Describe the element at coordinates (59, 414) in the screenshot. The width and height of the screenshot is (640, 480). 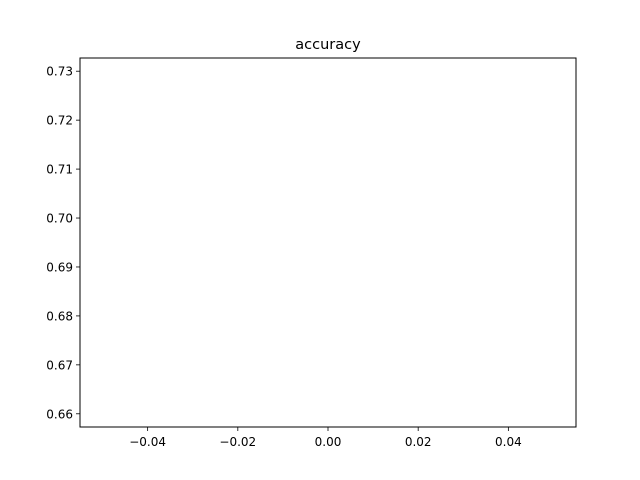
I see `y-tick-label: 0.66` at that location.